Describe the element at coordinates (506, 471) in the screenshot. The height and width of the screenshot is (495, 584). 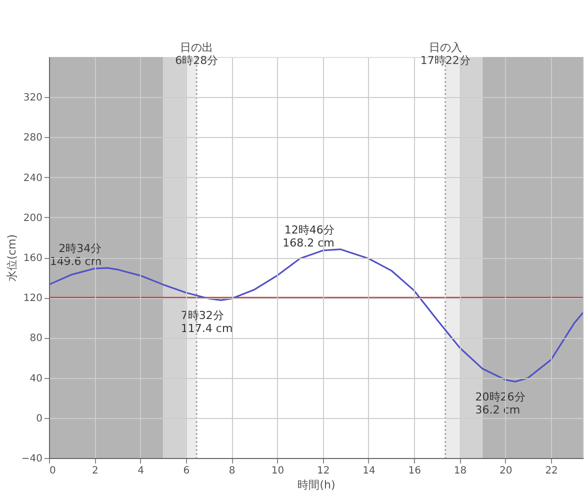
I see `x-tick-label: 20` at that location.